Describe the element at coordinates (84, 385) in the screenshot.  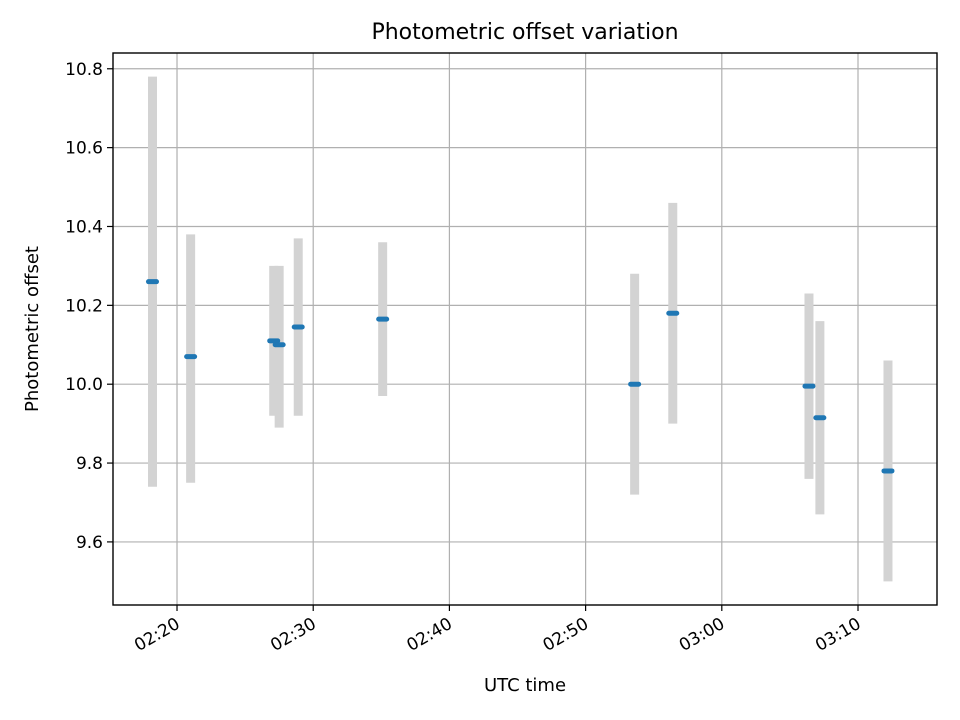
I see `y-tick-label: 10.0` at that location.